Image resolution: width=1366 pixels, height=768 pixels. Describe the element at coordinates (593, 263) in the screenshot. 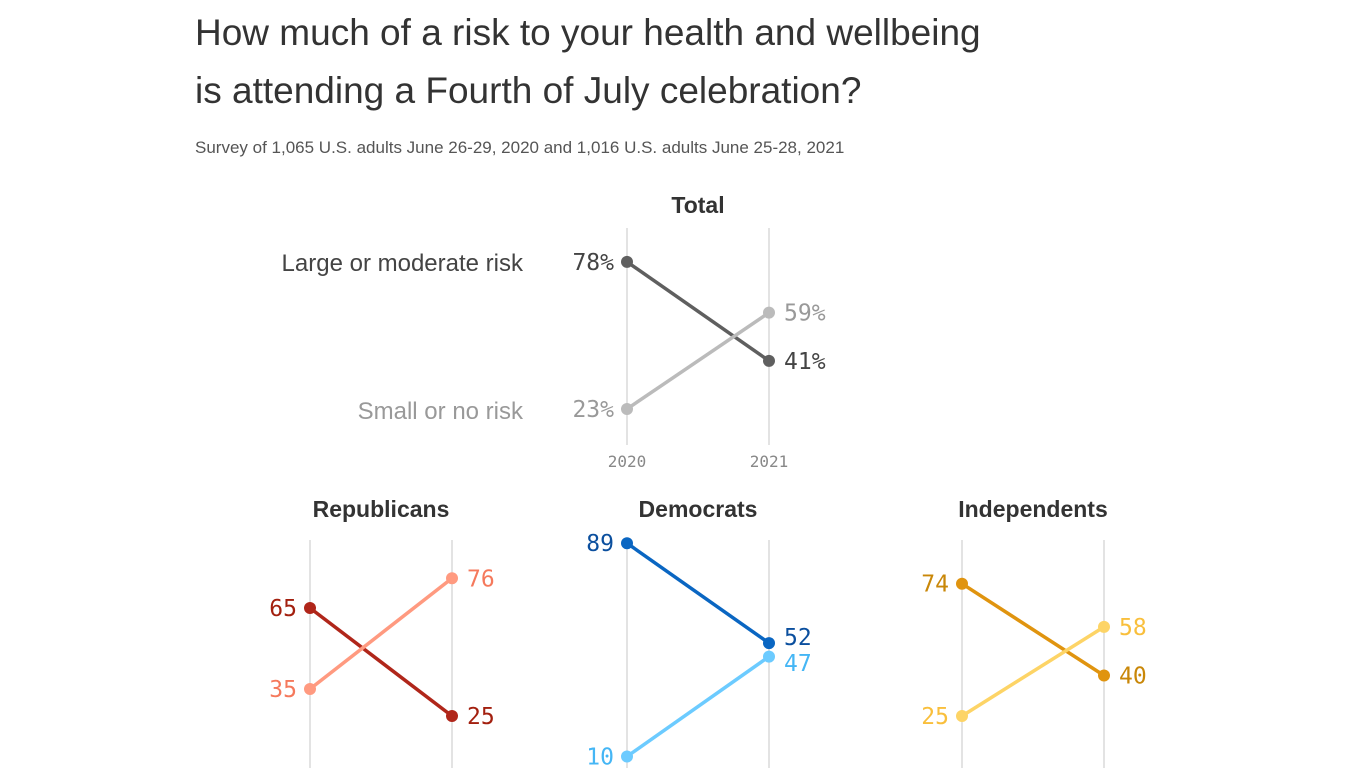

I see `total-large-risk-label-2020: 78%` at that location.